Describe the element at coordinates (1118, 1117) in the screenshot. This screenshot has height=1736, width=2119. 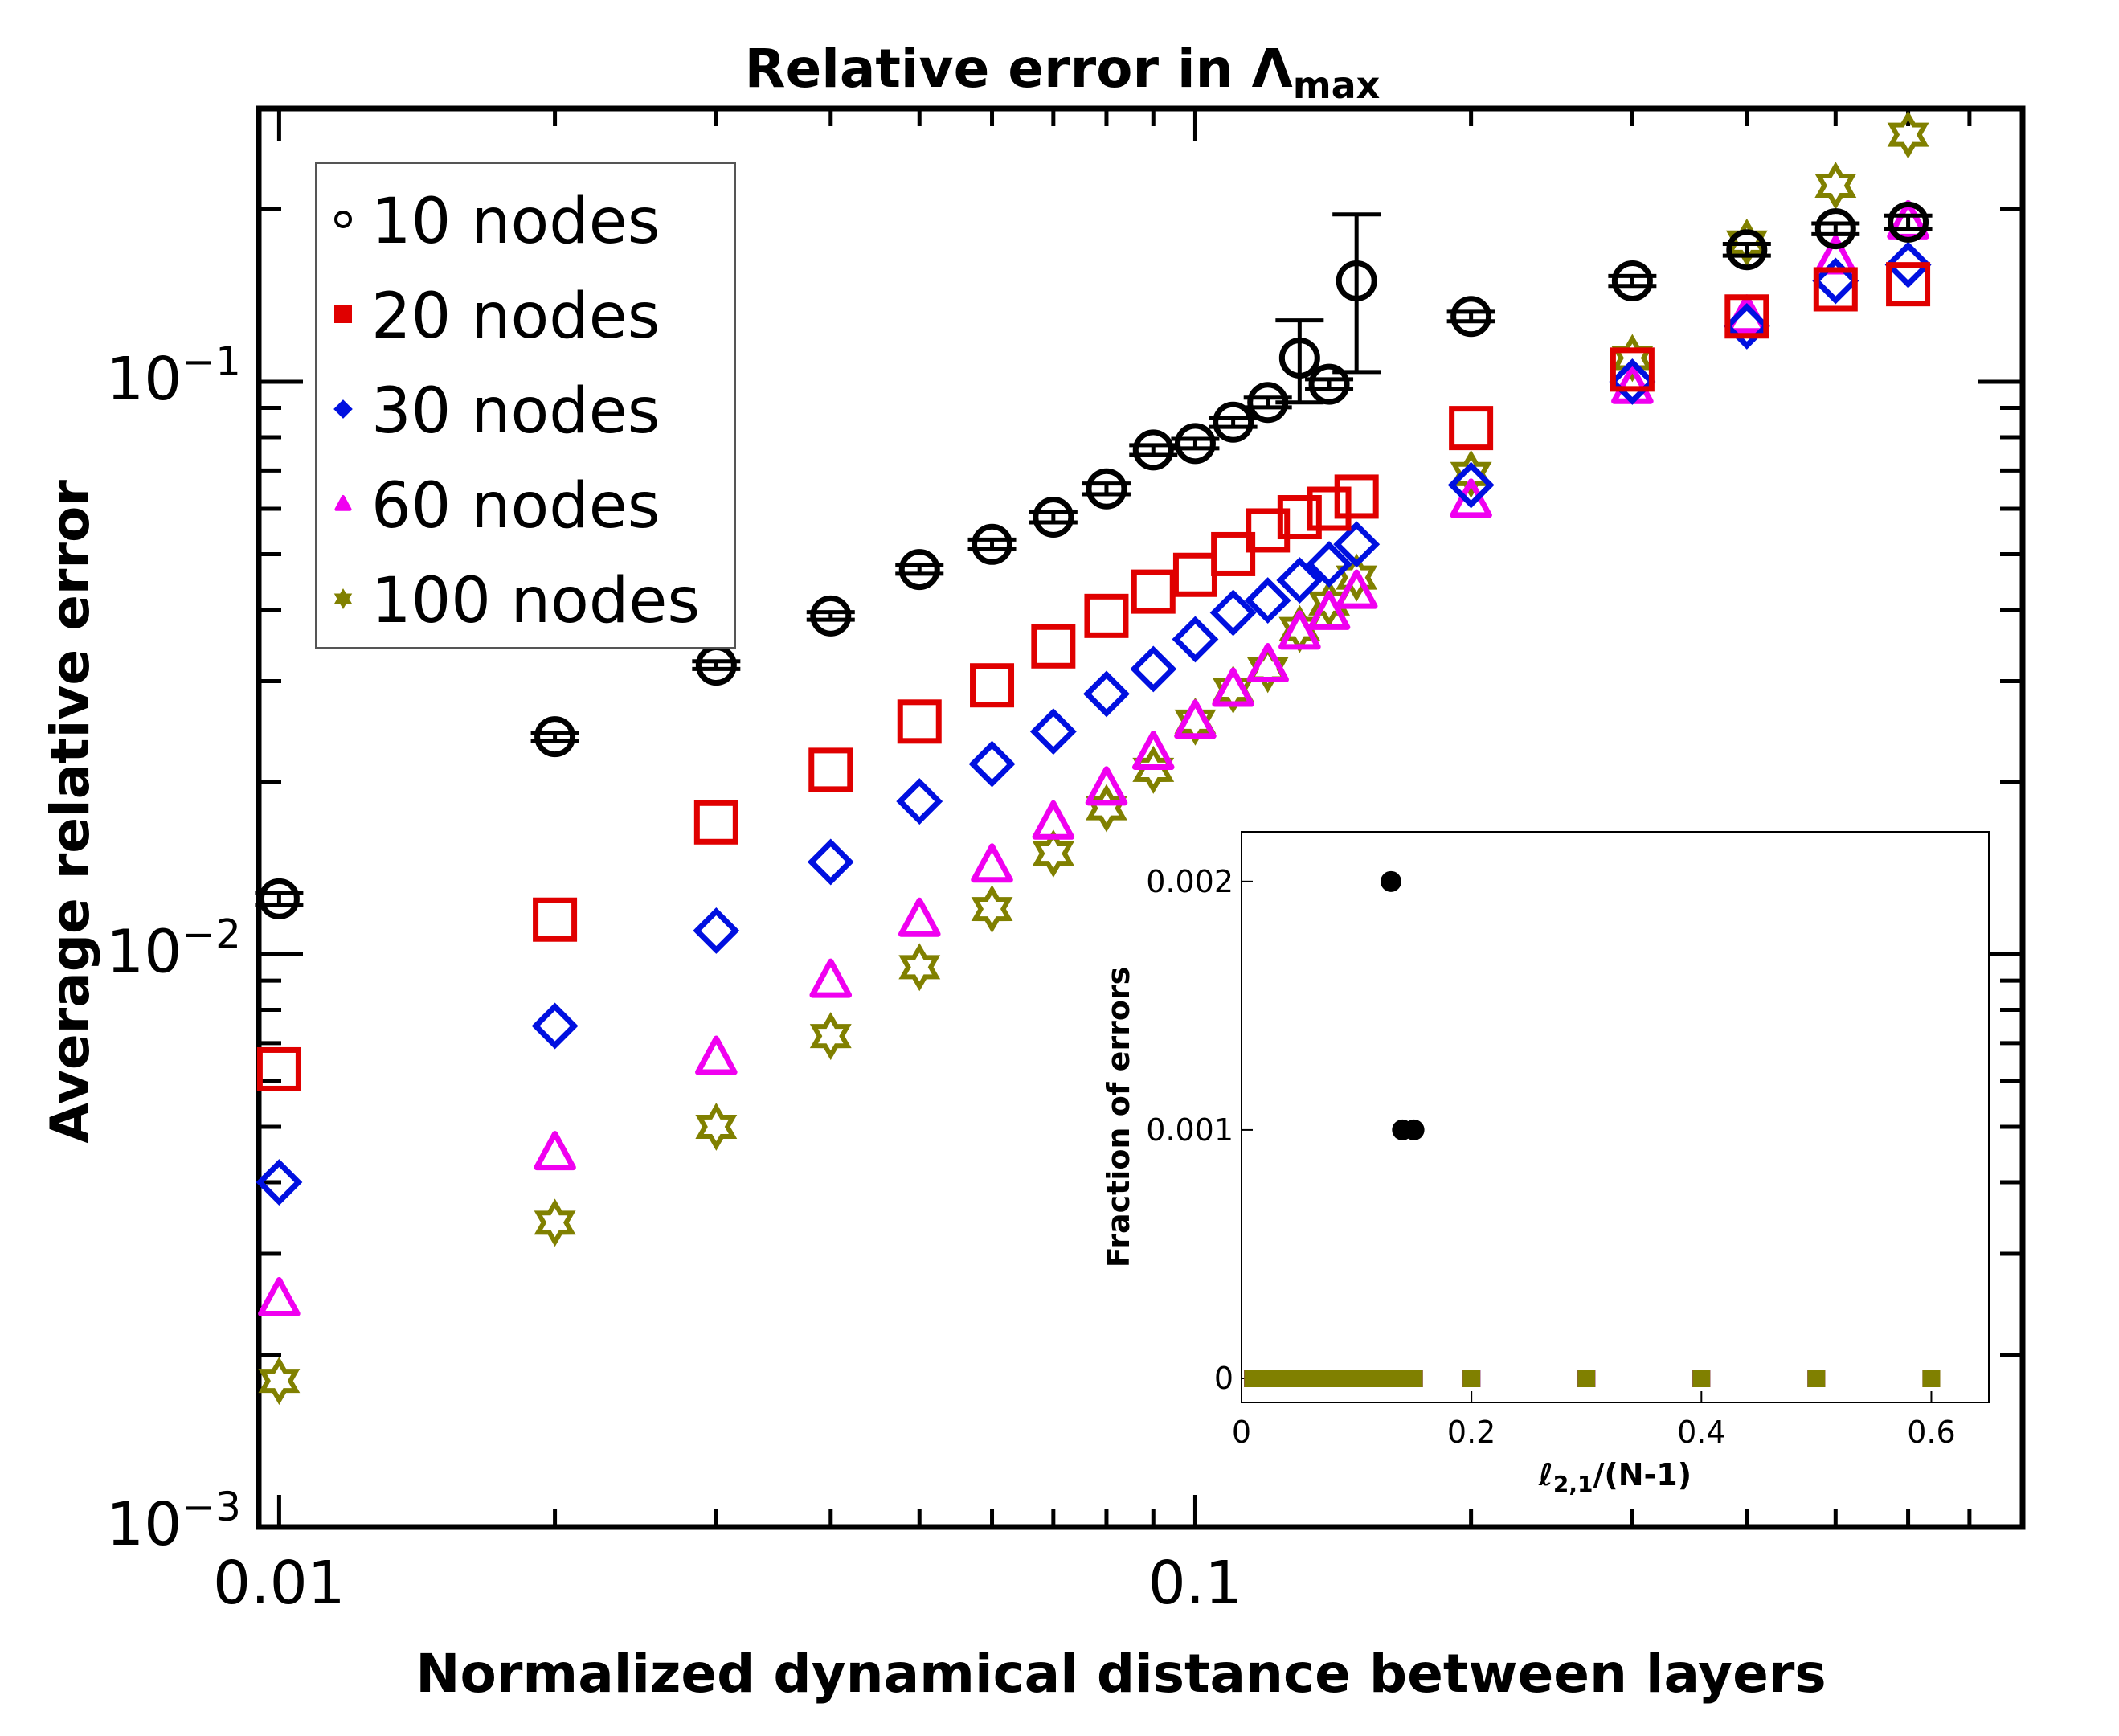
I see `inset-y-axis-label: Fraction of errors` at that location.